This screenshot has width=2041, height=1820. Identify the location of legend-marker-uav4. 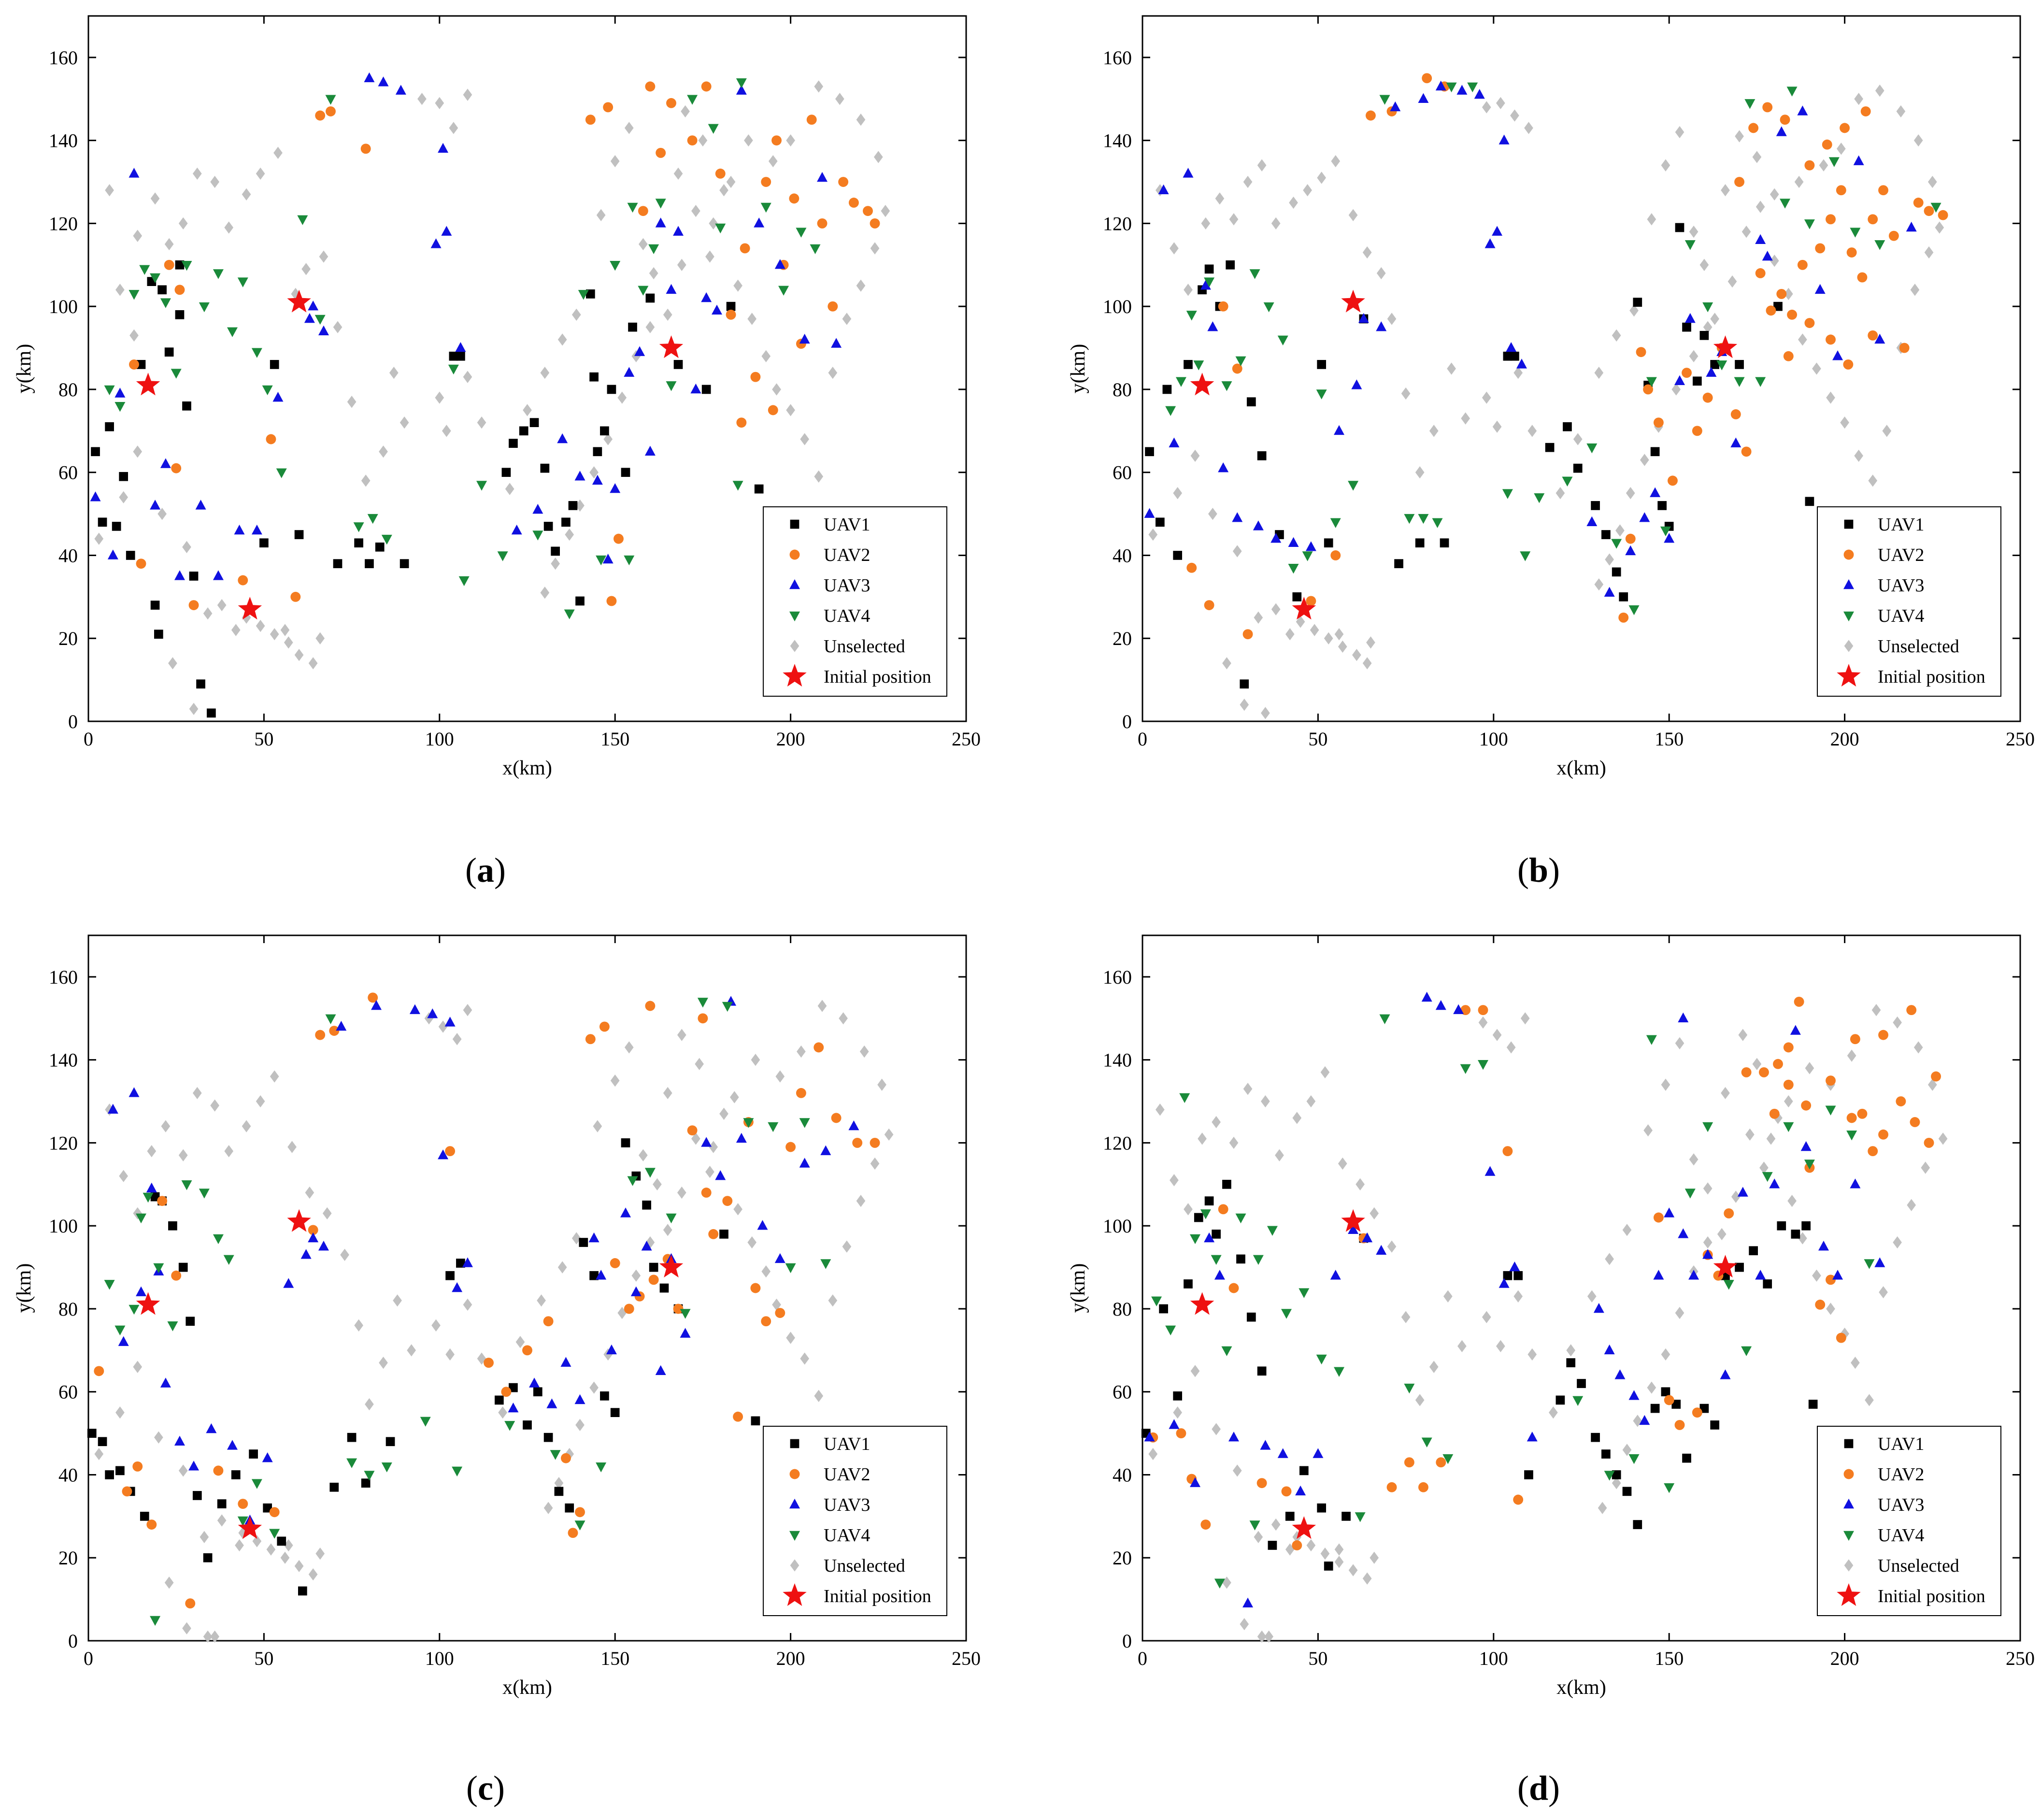
(1848, 617).